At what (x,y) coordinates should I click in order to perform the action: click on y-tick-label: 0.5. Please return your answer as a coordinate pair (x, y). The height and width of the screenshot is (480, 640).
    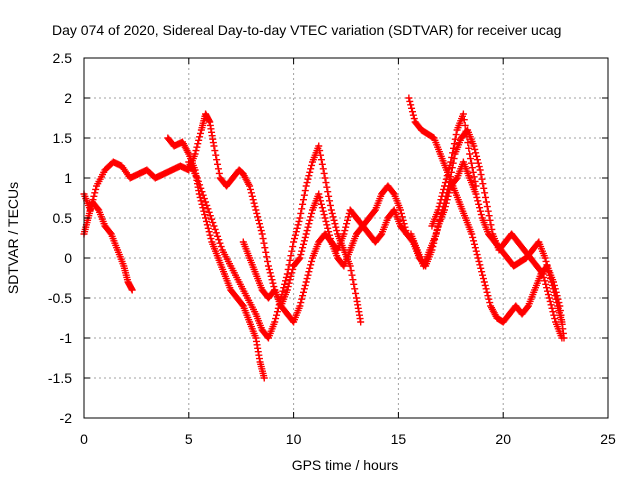
    Looking at the image, I should click on (63, 218).